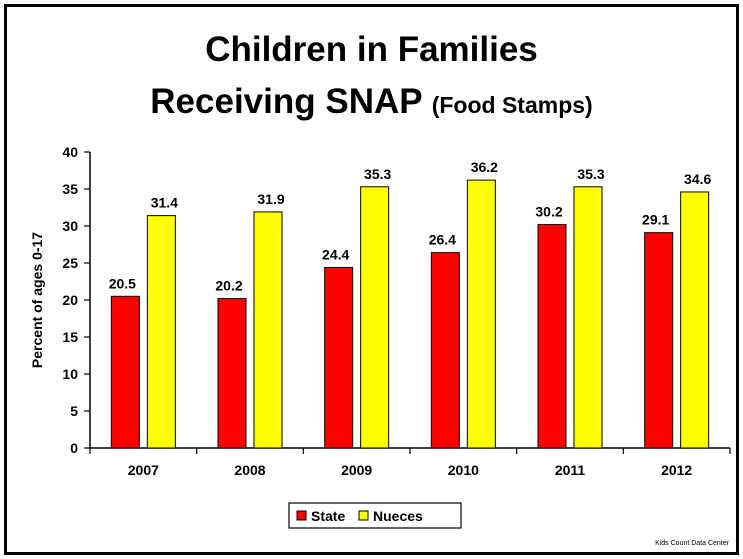 This screenshot has height=559, width=743. Describe the element at coordinates (484, 167) in the screenshot. I see `data-label-nueces-2010: 36.2` at that location.